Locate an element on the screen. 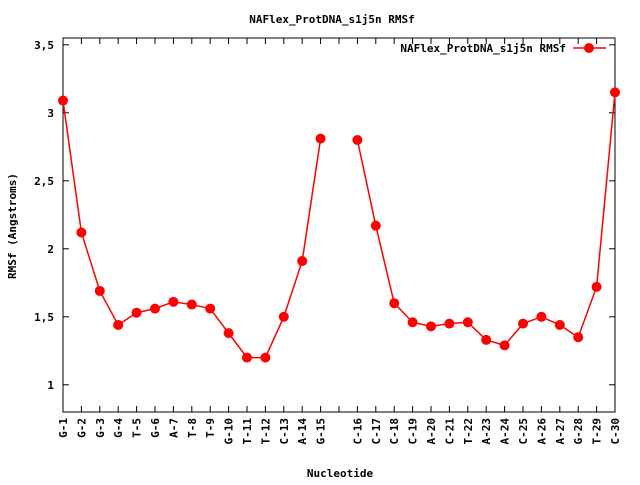 Image resolution: width=640 pixels, height=485 pixels. legend: NAFlex_ProtDNA_s1j5n RMSf is located at coordinates (503, 48).